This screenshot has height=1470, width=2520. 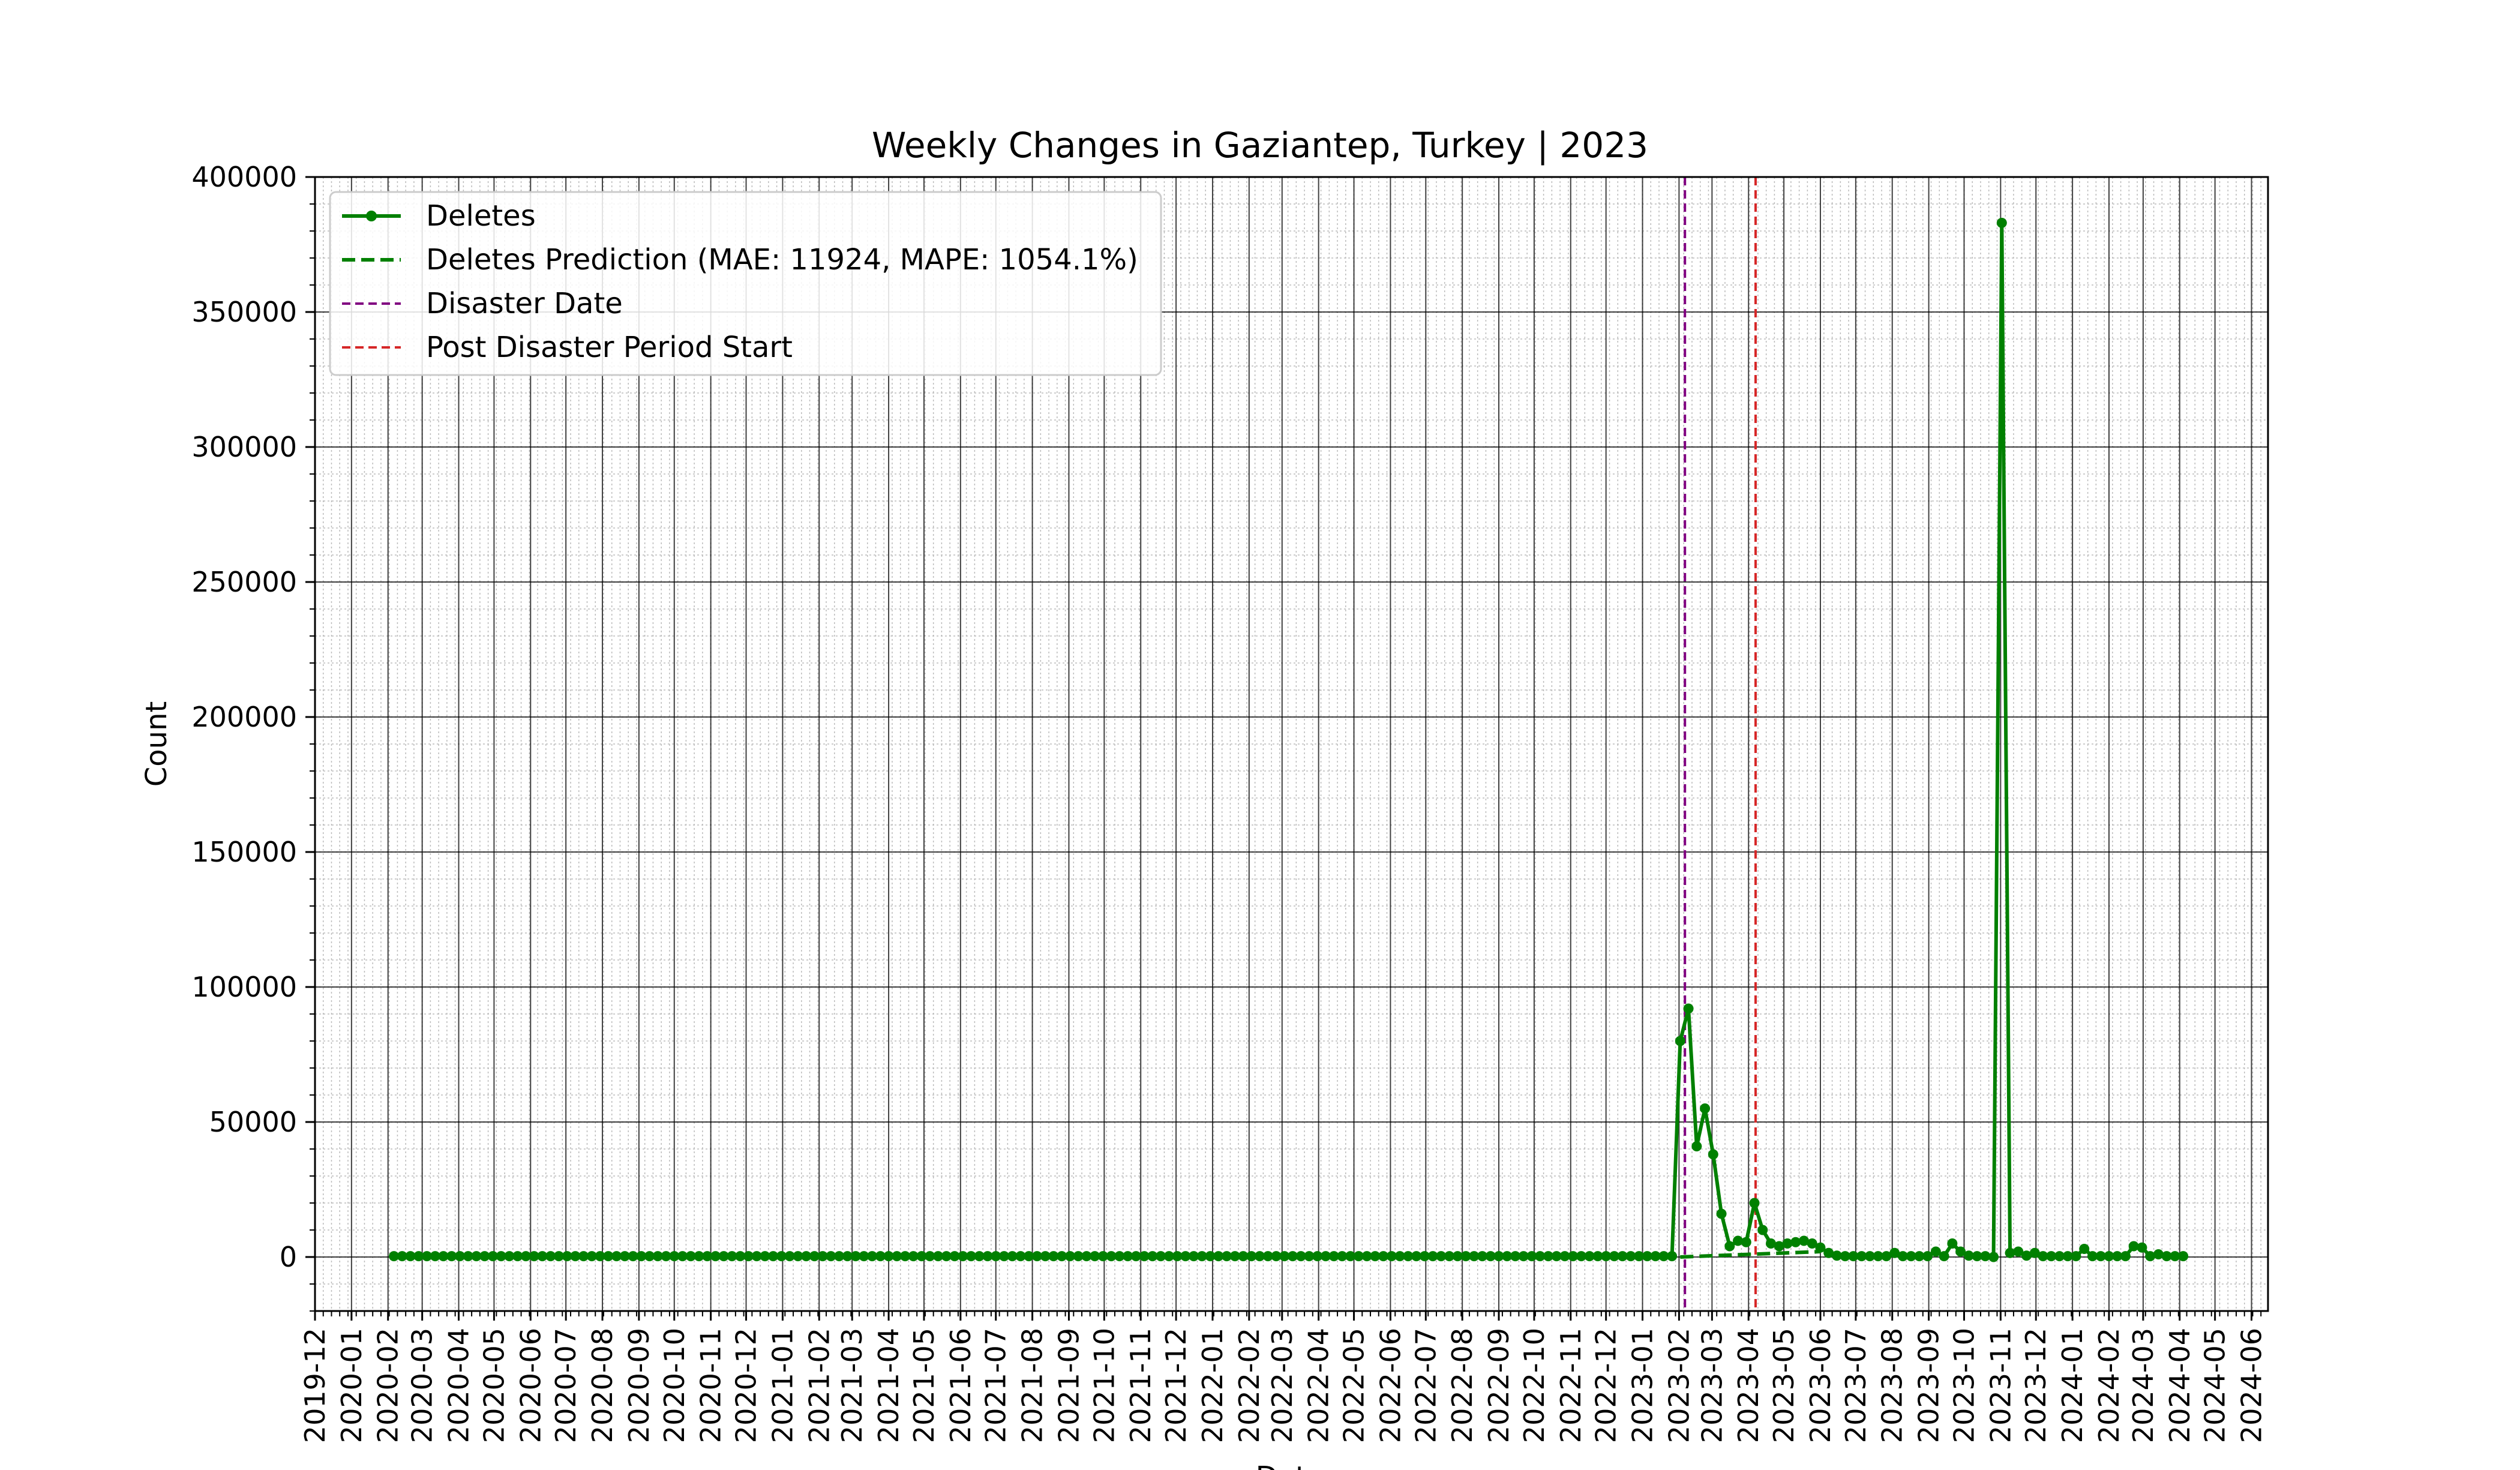 I want to click on x-tick-label: 2020-09, so click(x=639, y=1386).